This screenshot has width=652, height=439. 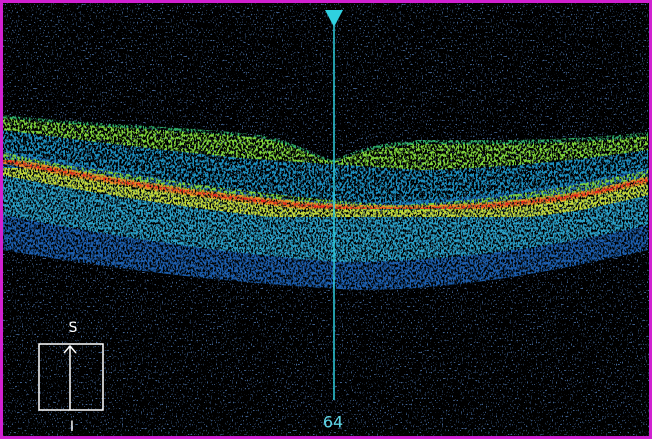 What do you see at coordinates (333, 422) in the screenshot?
I see `scan-label: 64` at bounding box center [333, 422].